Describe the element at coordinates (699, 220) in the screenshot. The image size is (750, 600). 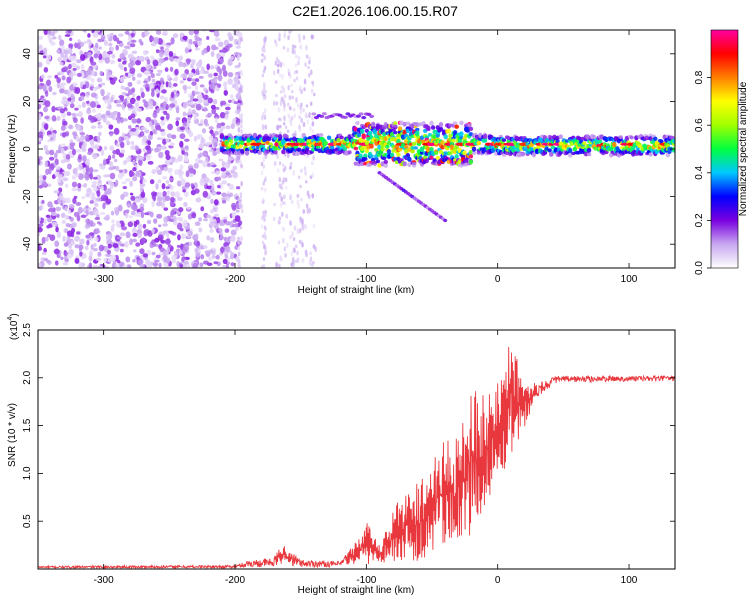
I see `colorbar-tick-label: 0.2` at that location.